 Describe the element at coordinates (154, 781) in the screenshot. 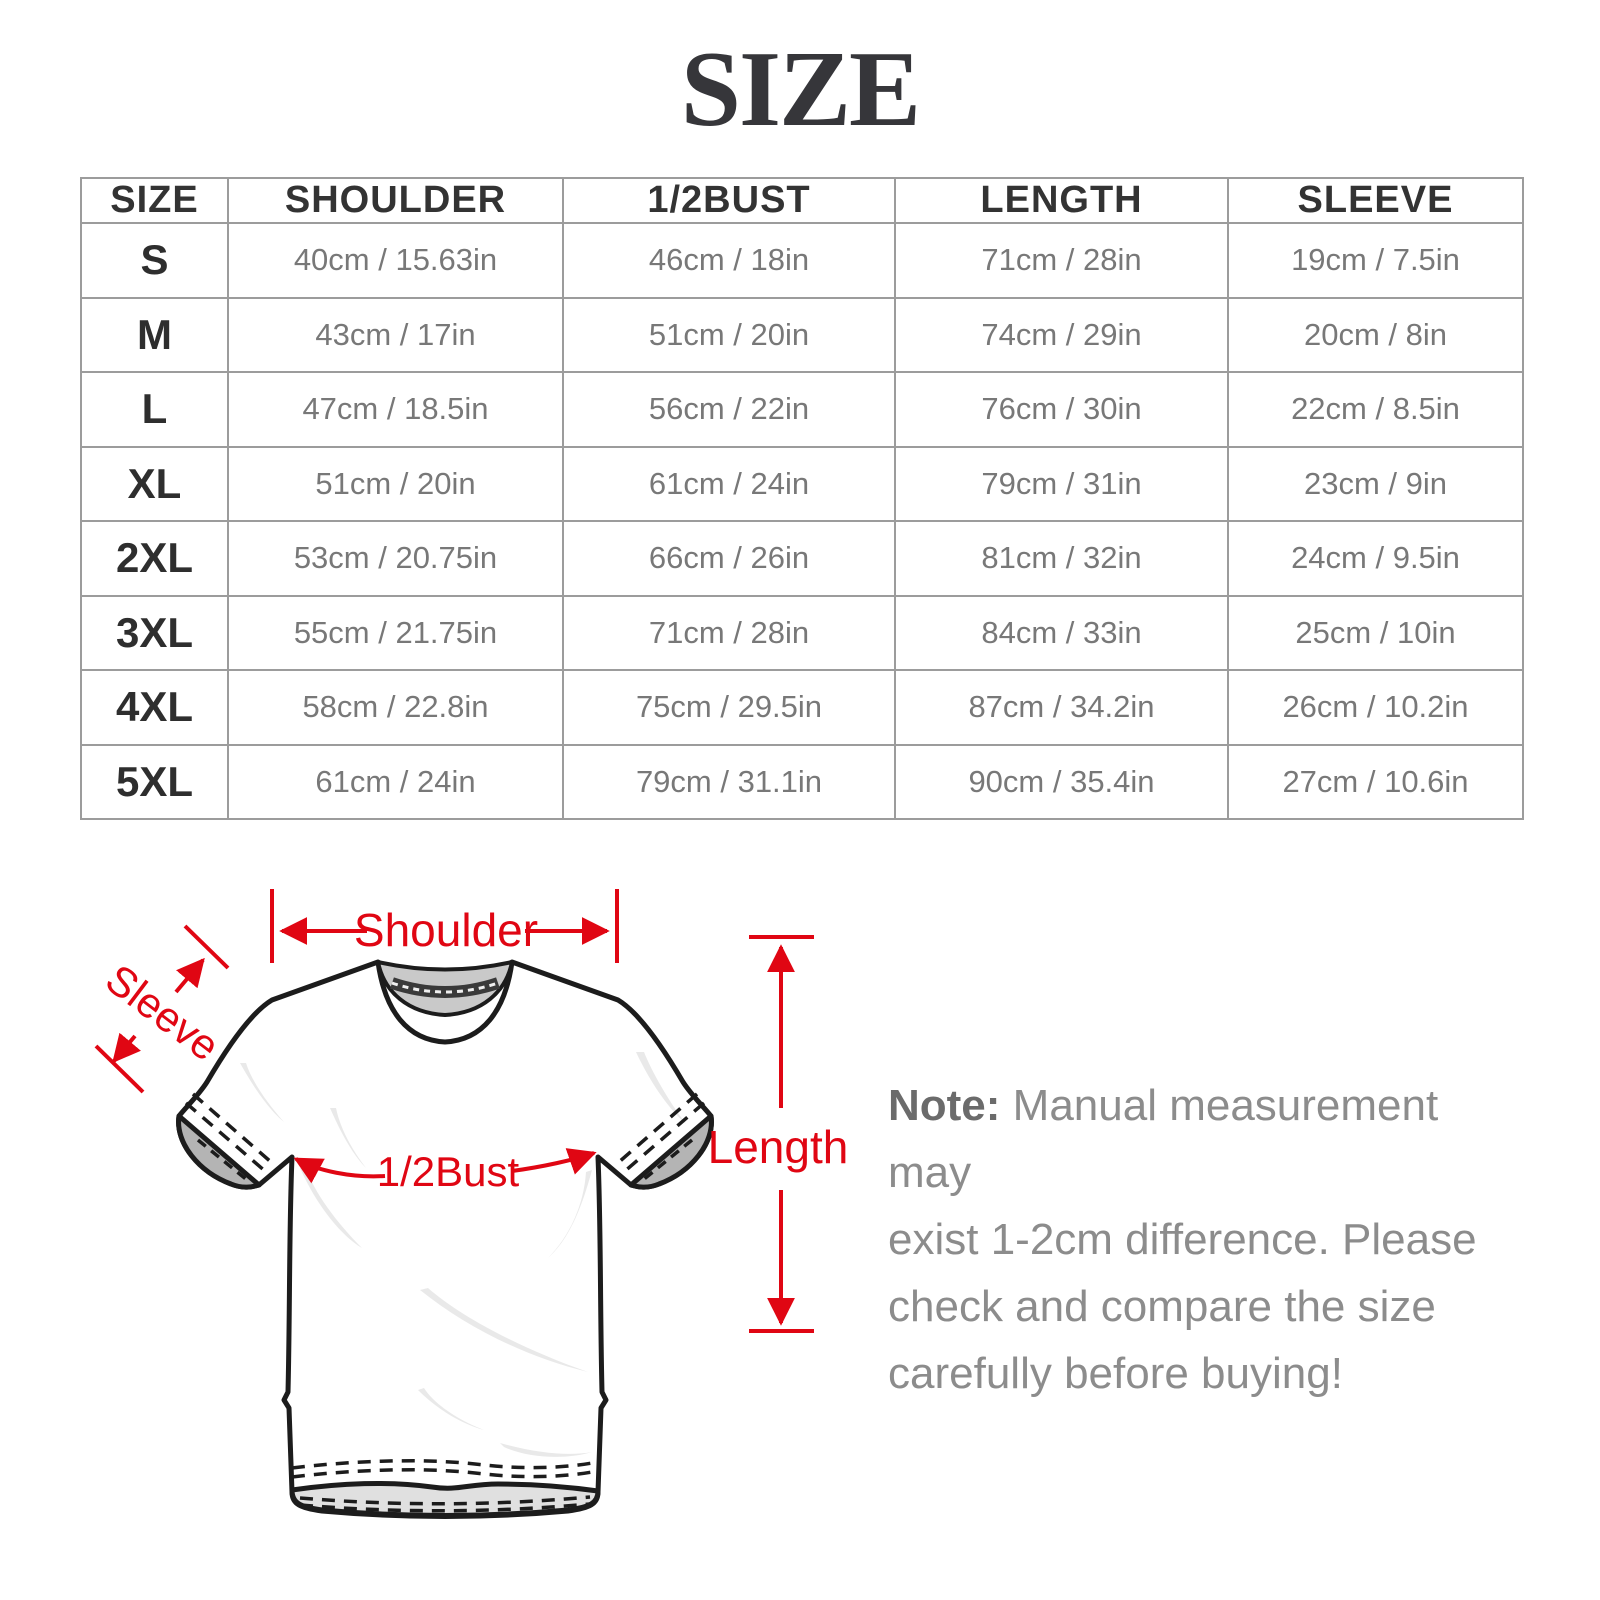

I see `size-label: 5XL` at that location.